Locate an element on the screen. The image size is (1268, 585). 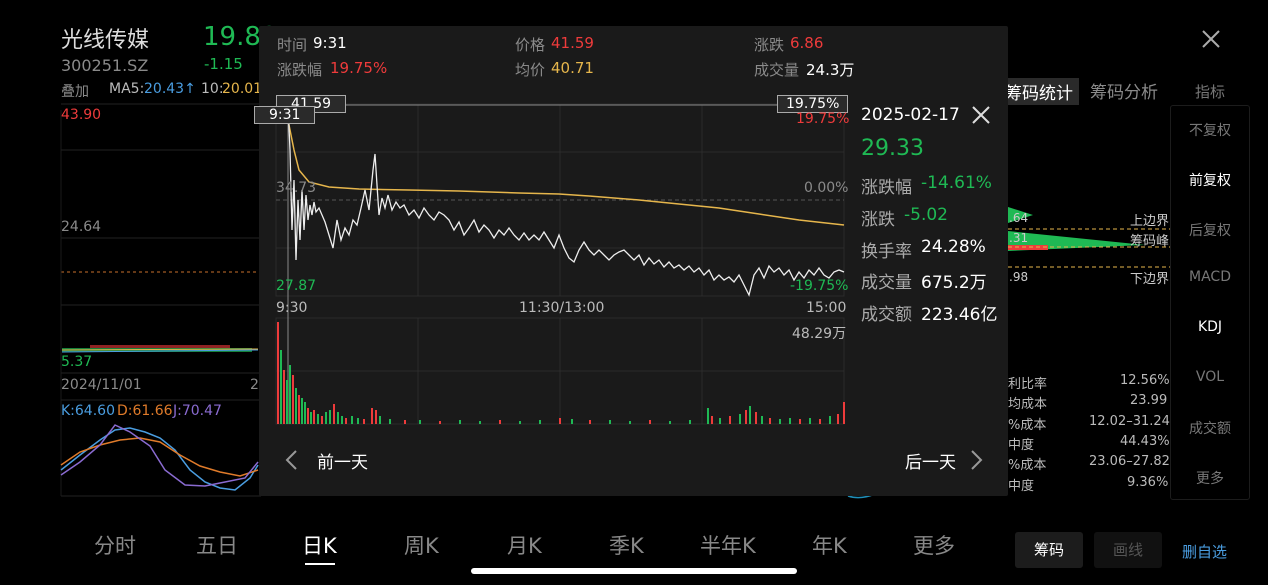
info-amt-value: 223.46亿 is located at coordinates (959, 315).